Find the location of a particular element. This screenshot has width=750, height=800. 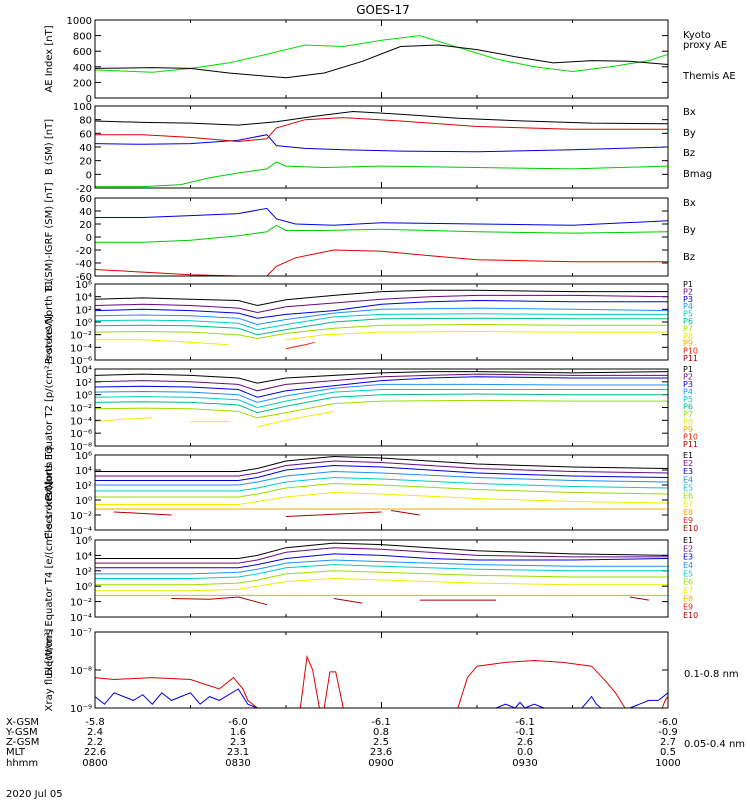

legend-entry: P5 is located at coordinates (688, 314).